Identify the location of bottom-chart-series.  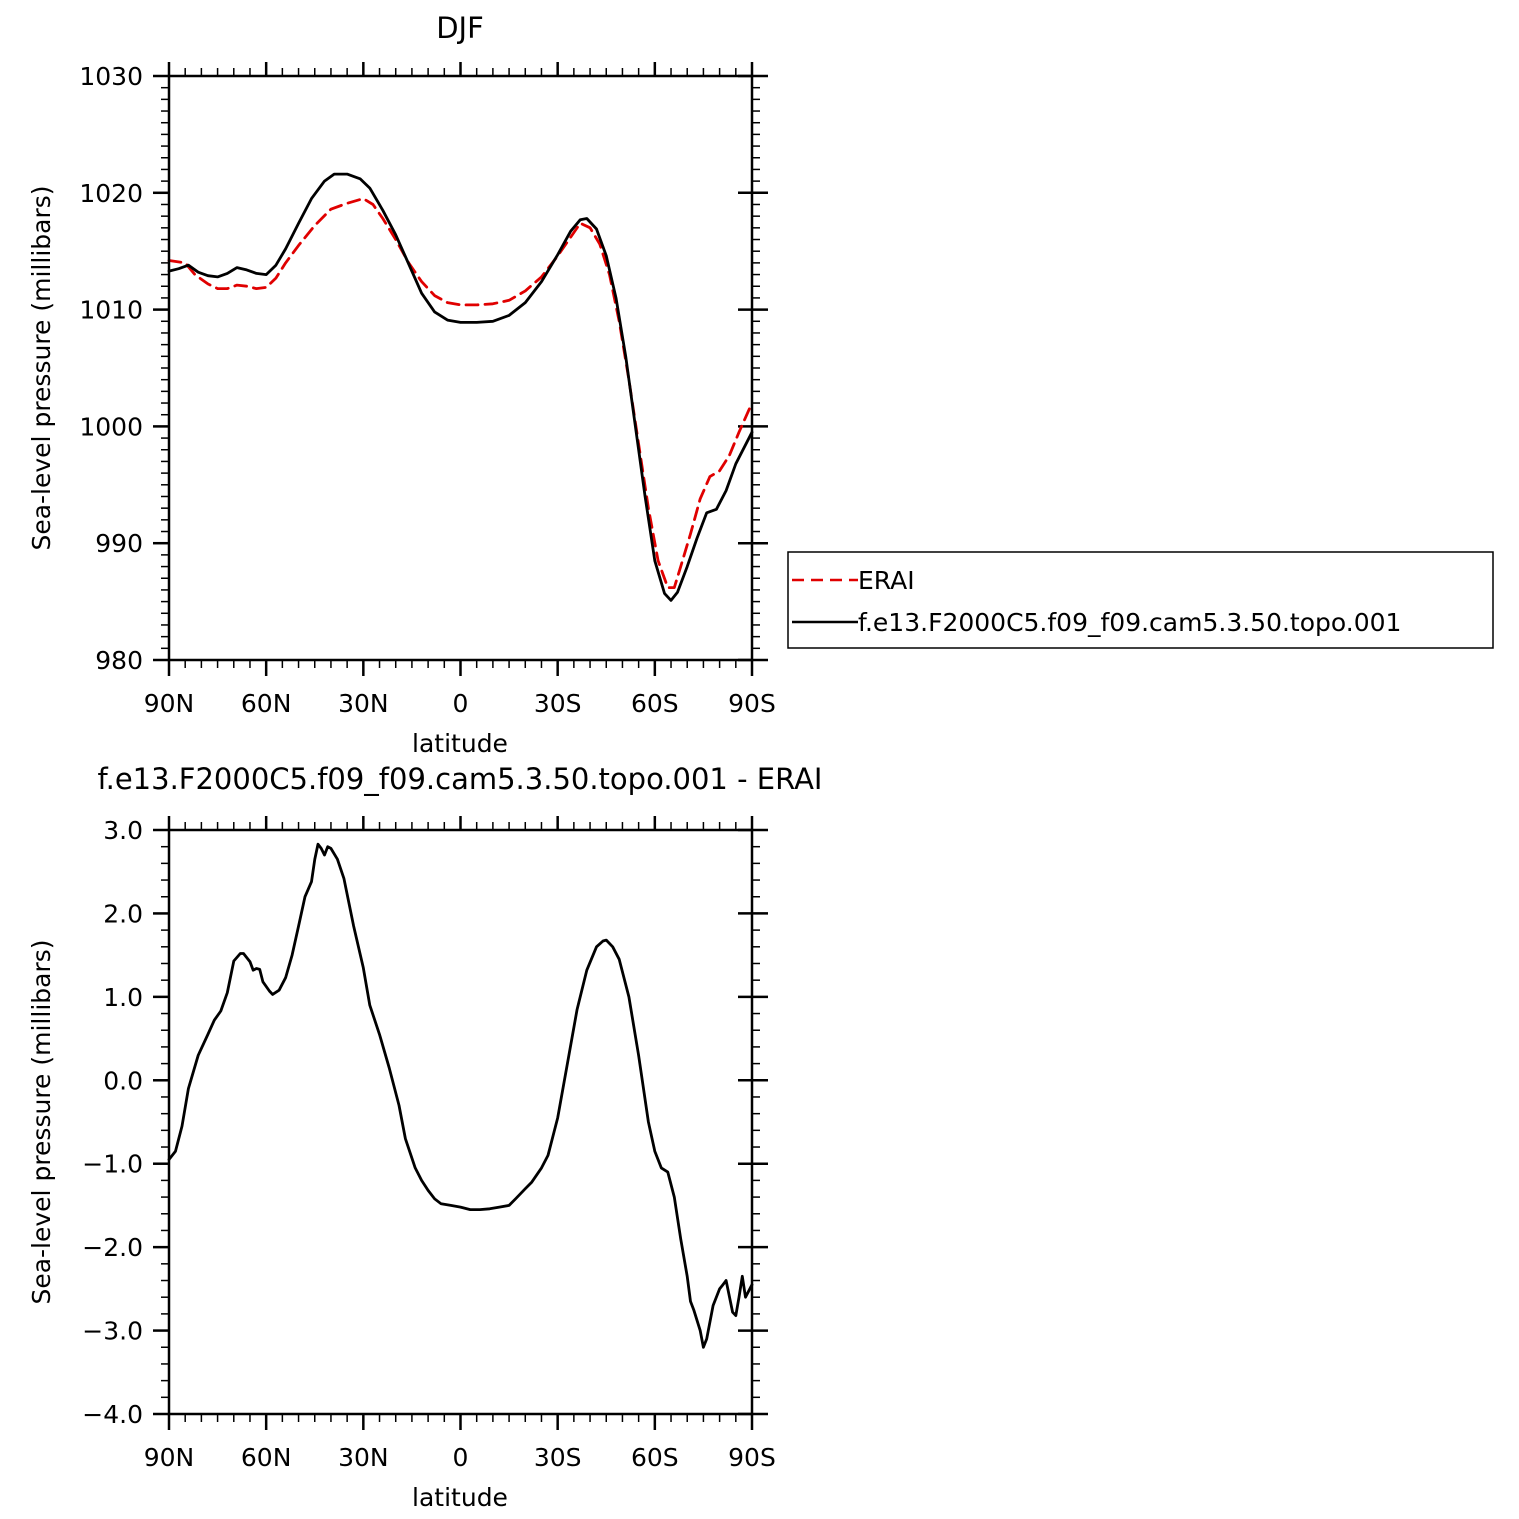
(460, 1095).